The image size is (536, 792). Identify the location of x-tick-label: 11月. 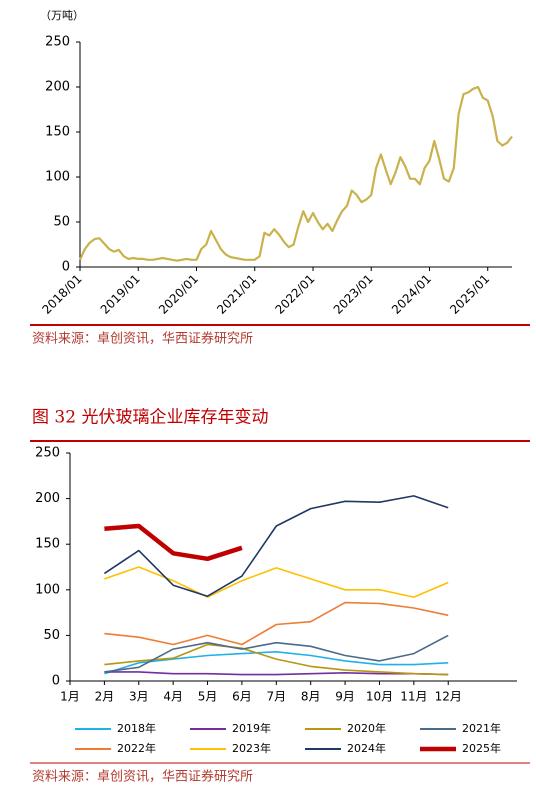
(413, 697).